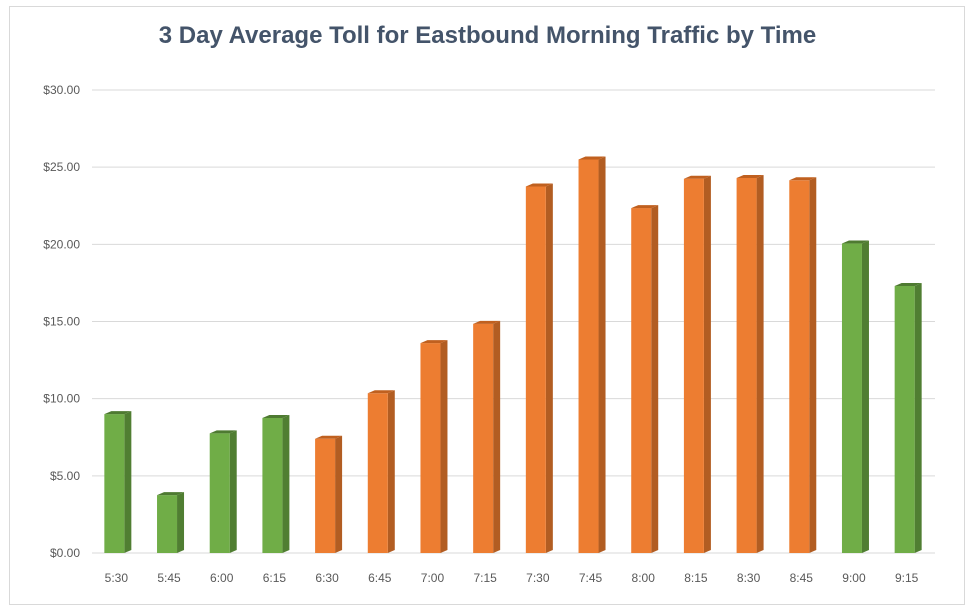 The height and width of the screenshot is (613, 975). Describe the element at coordinates (222, 578) in the screenshot. I see `x-tick-label: 6:00` at that location.